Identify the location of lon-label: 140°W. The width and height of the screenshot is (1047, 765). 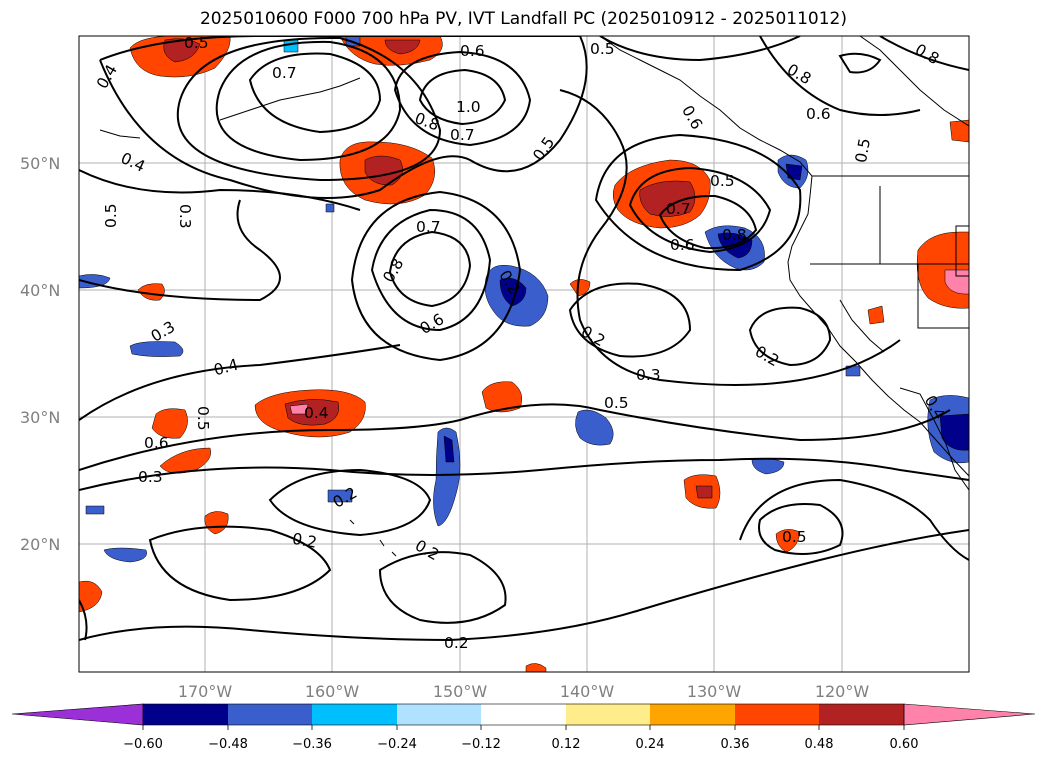
(587, 691).